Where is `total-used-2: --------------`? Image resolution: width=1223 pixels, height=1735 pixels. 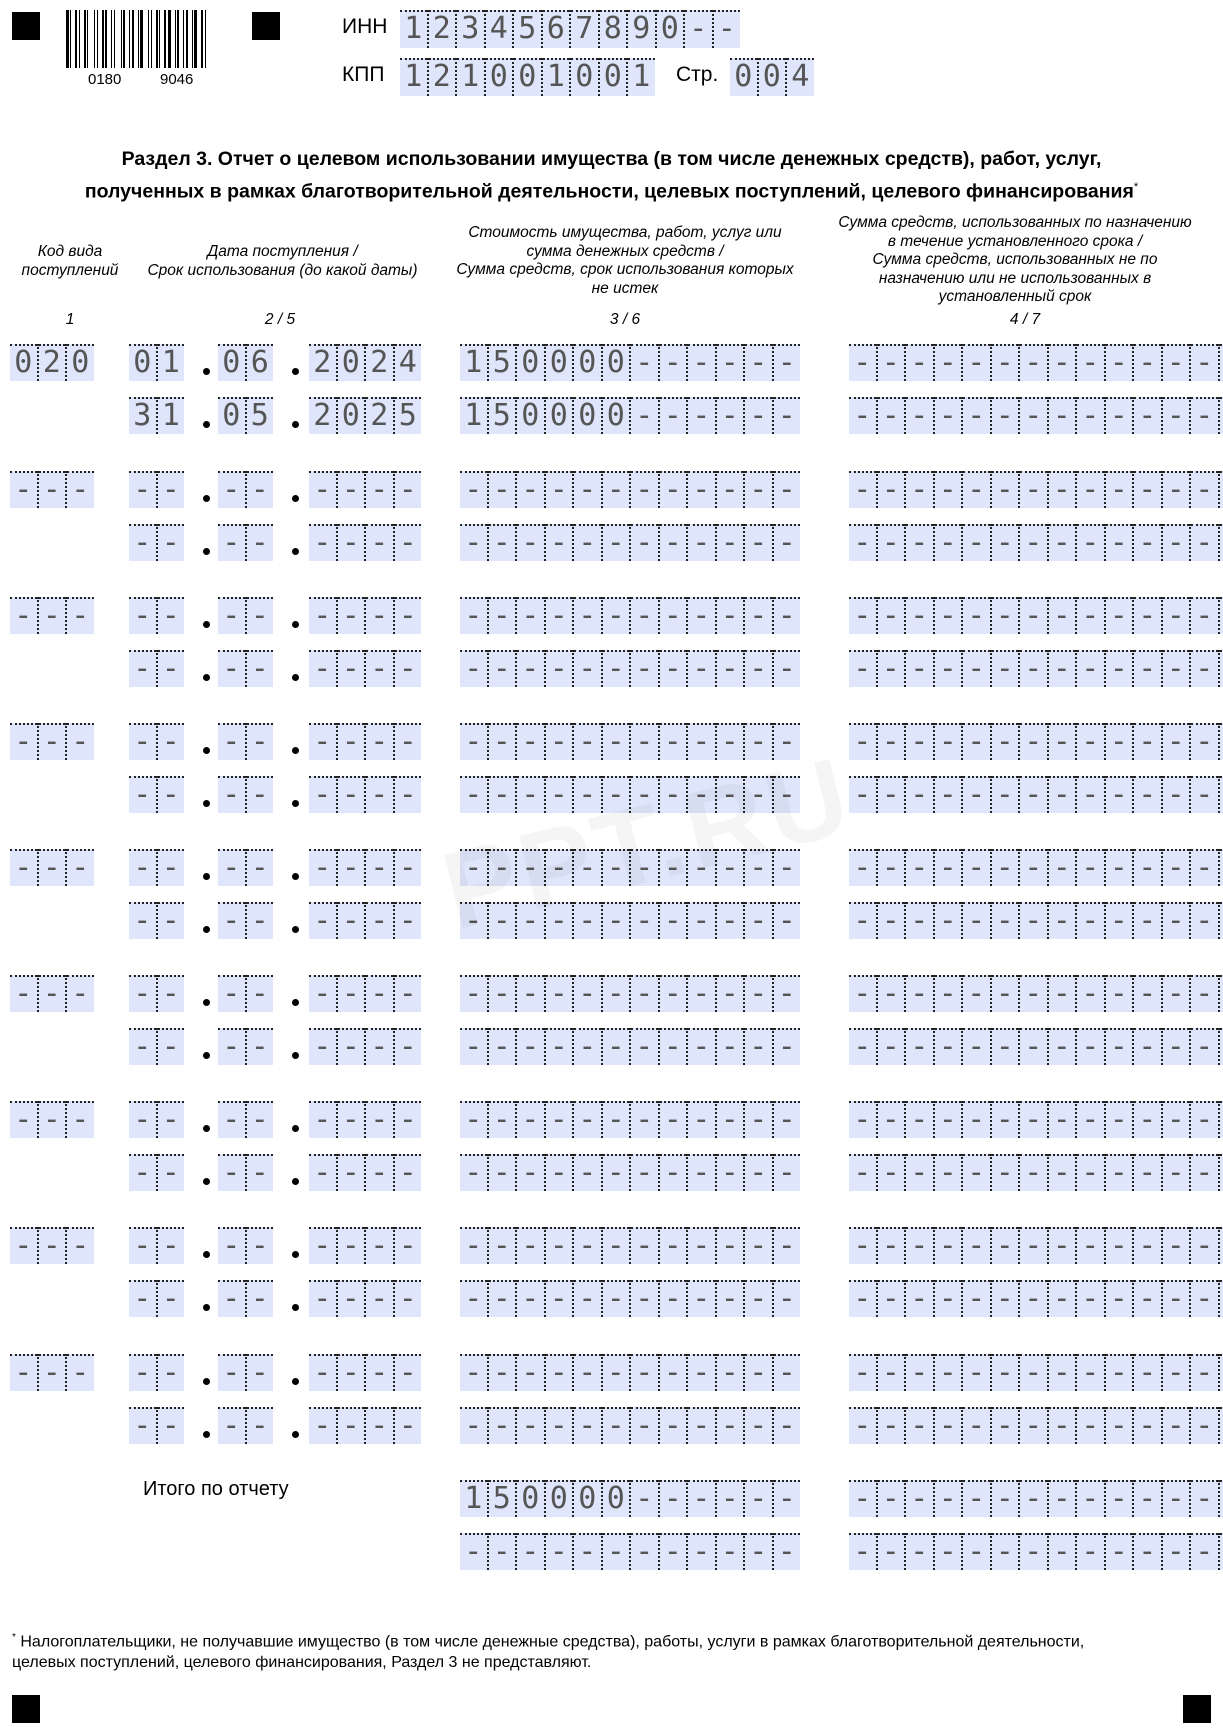
total-used-2: -------------- is located at coordinates (1036, 1551).